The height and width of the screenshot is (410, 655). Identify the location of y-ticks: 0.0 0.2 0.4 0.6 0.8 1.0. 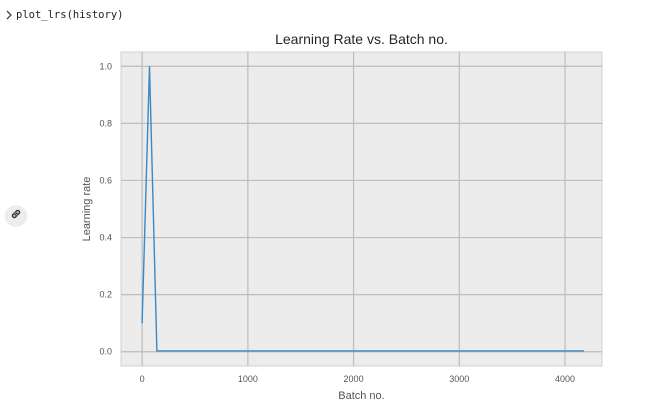
(105, 208).